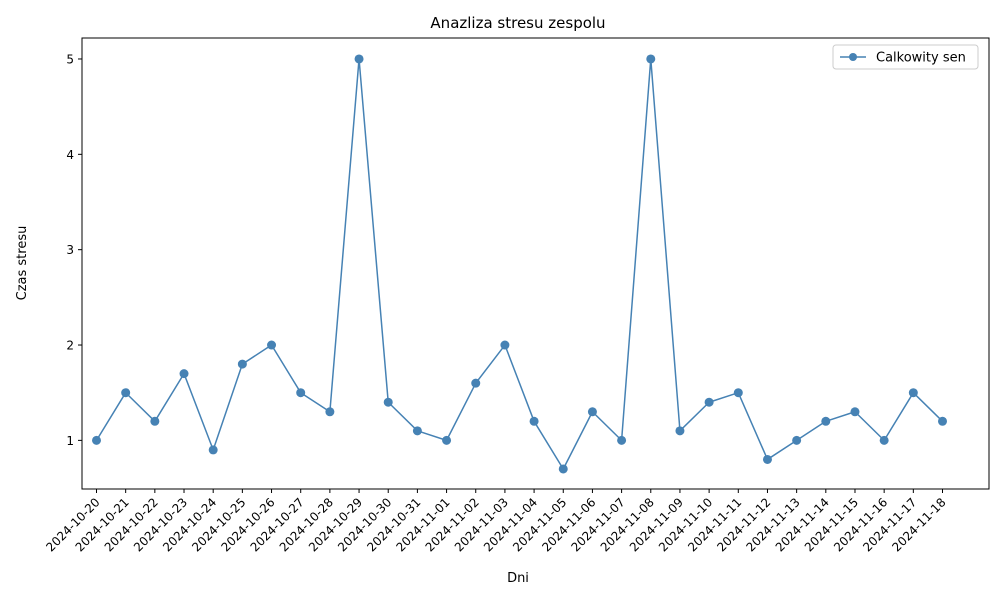 This screenshot has height=600, width=1000. I want to click on x-axis-title: Dni, so click(518, 578).